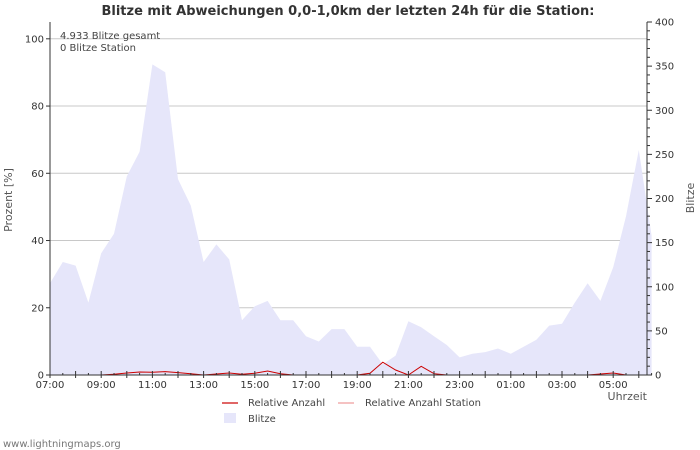  What do you see at coordinates (664, 243) in the screenshot?
I see `y-right-tick-label: 150` at bounding box center [664, 243].